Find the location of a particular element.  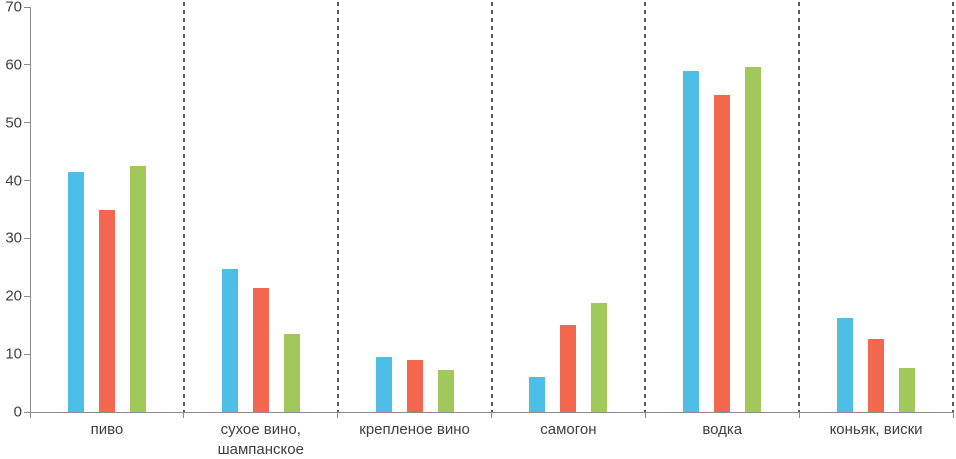

x-axis-line is located at coordinates (492, 412).